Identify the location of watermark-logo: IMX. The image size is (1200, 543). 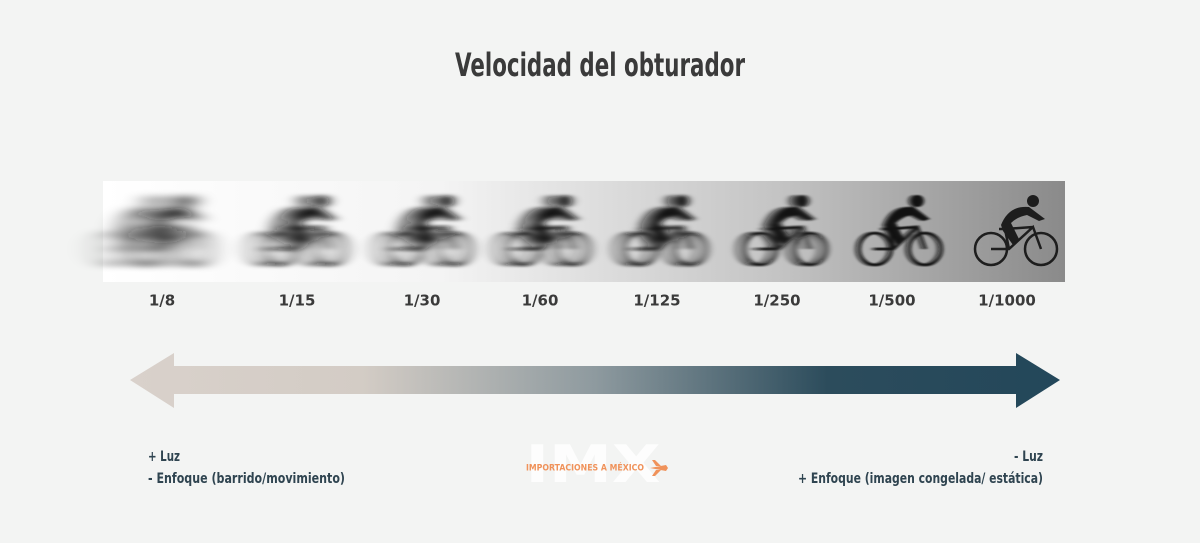
(593, 465).